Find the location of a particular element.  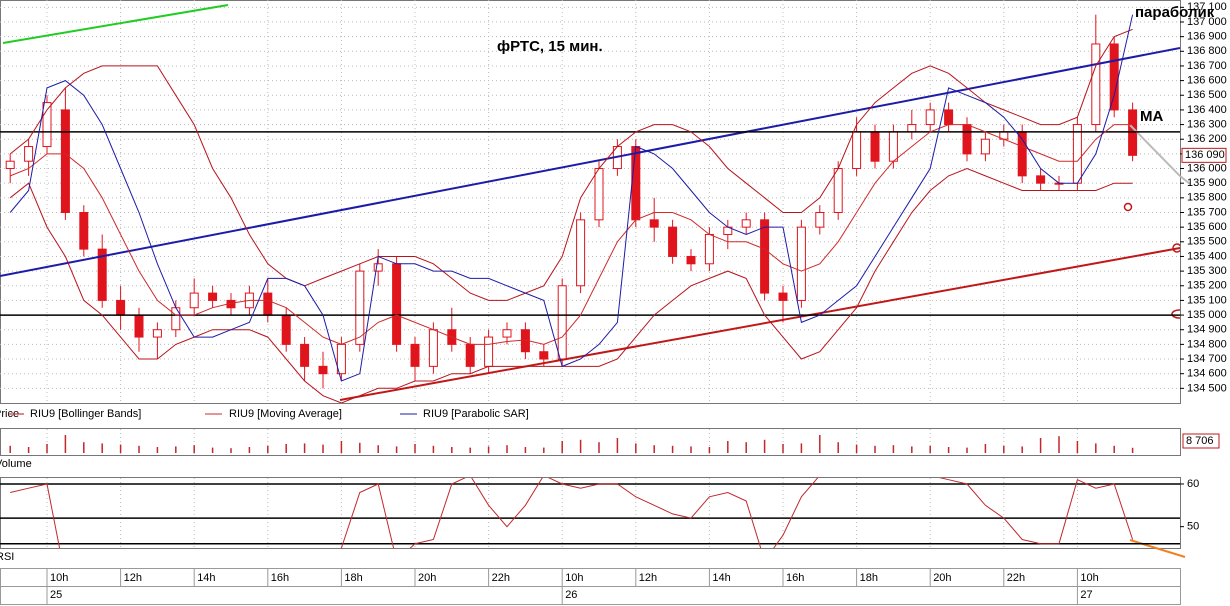

rsi-tick-label: 60 is located at coordinates (1193, 484).